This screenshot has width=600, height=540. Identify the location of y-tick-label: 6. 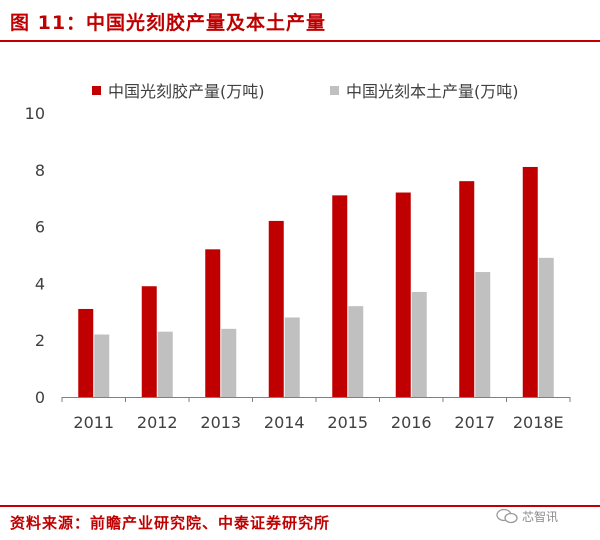
(40, 227).